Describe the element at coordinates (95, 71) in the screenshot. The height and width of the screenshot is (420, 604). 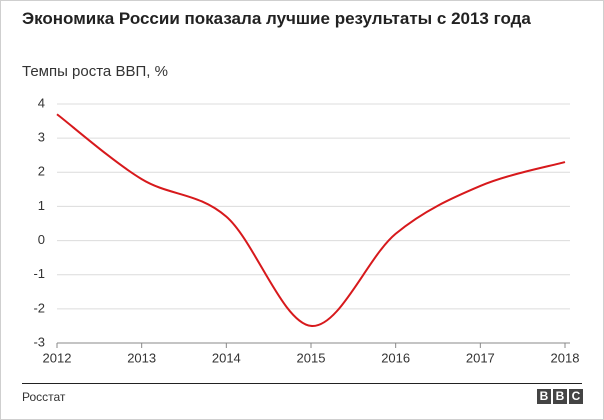
I see `chart-subtitle: Темпы роста ВВП, %` at that location.